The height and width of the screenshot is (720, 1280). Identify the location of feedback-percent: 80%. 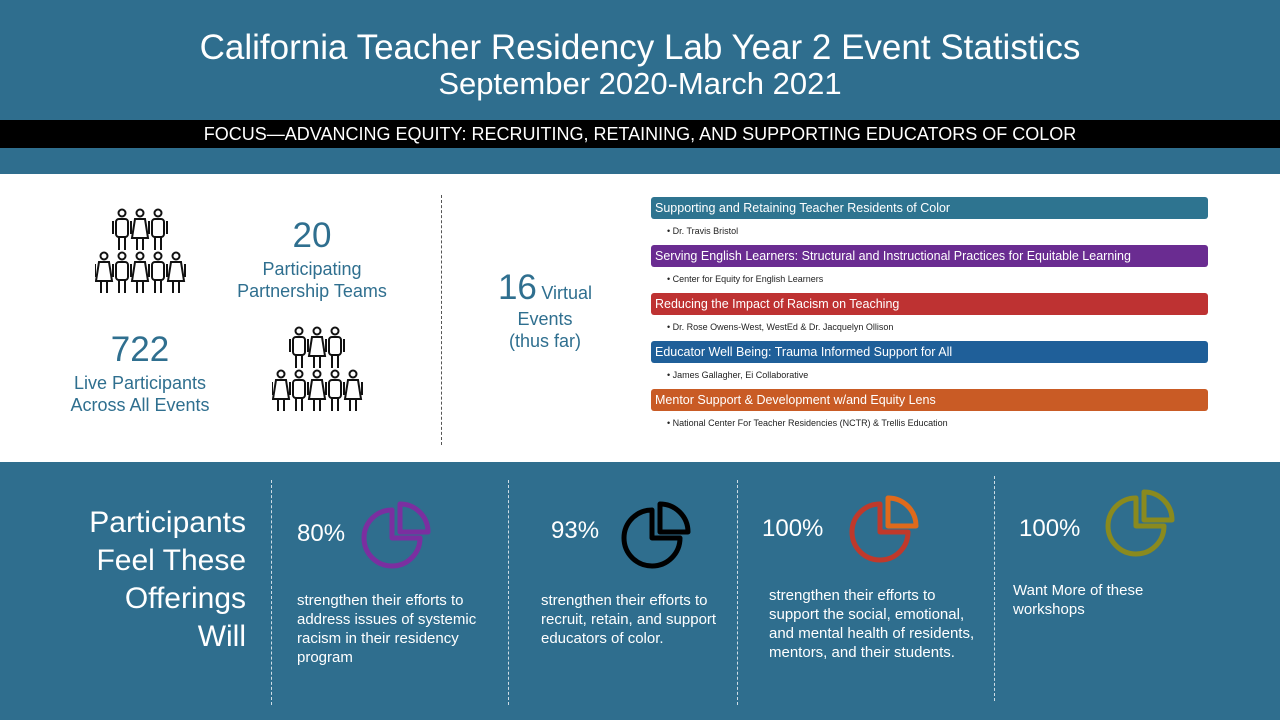
(321, 533).